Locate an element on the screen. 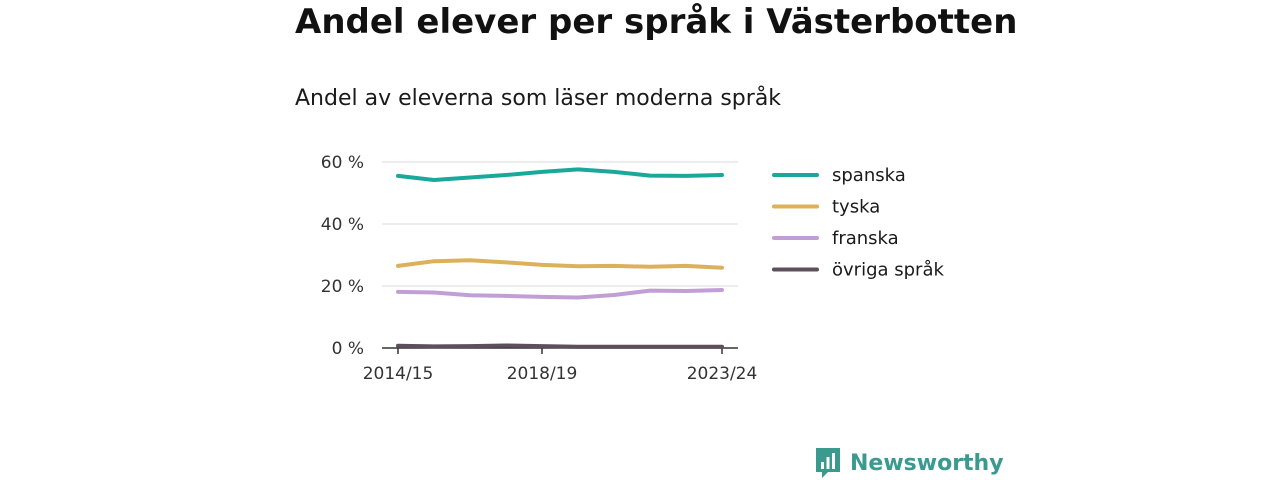 Image resolution: width=1280 pixels, height=480 pixels. series-lines is located at coordinates (560, 258).